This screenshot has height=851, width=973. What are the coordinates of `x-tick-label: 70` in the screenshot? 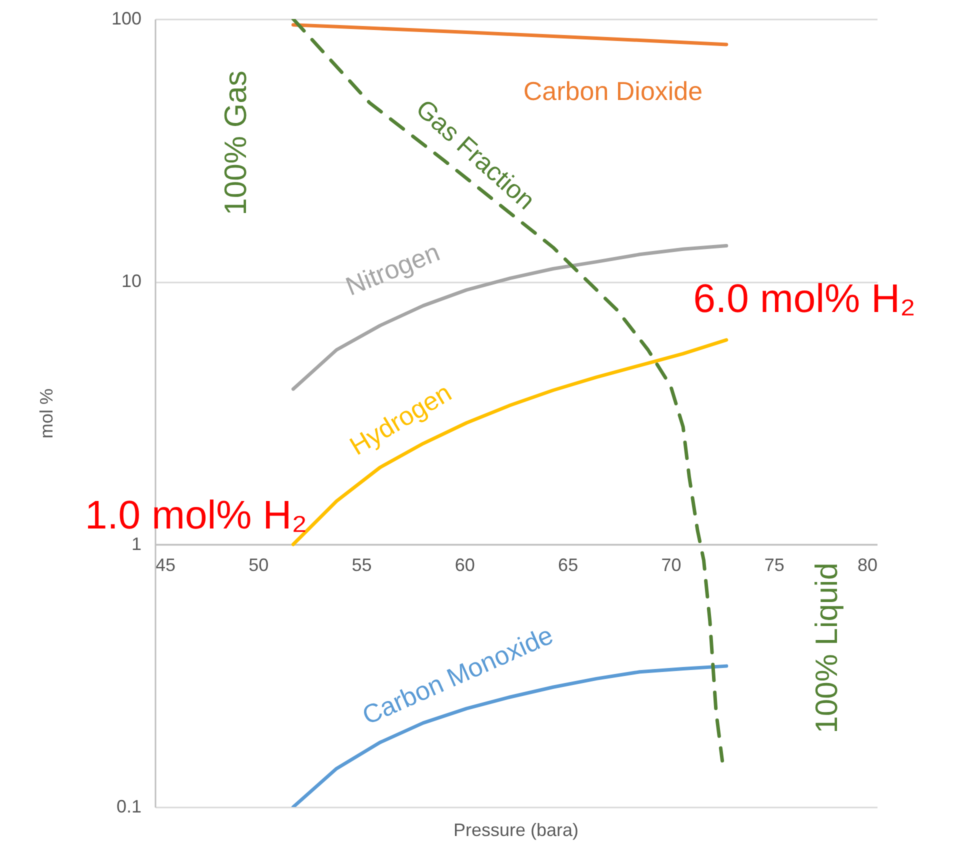 It's located at (671, 564).